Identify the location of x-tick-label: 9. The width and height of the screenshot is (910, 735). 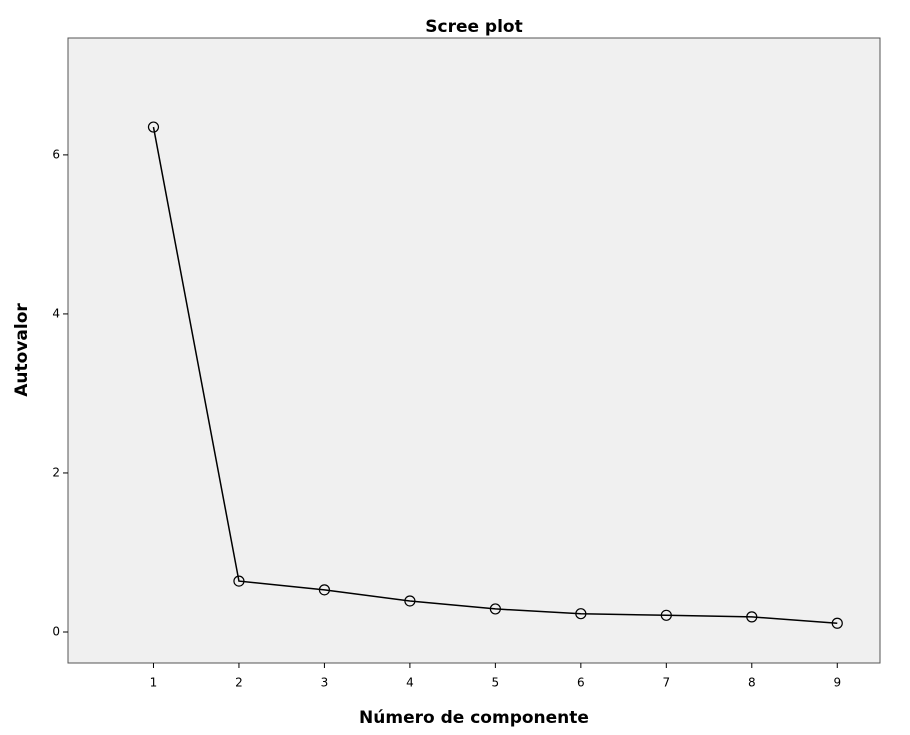
(837, 683).